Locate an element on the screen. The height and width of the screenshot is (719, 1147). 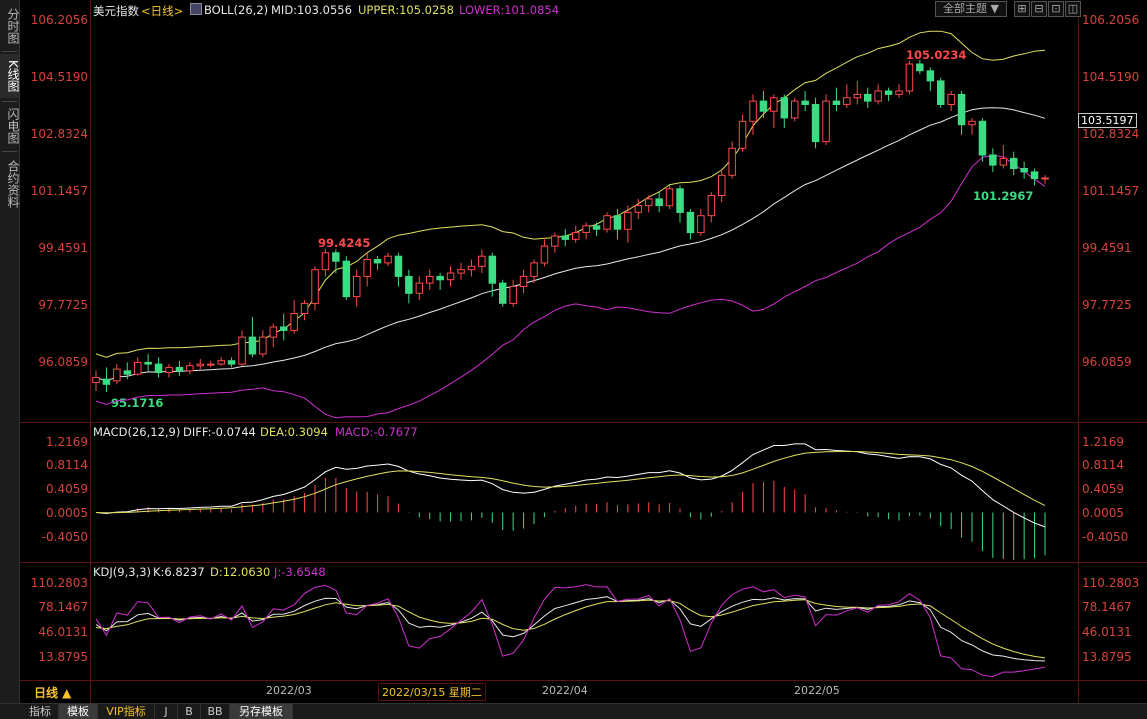
layout-maximize-icon: ⊡ is located at coordinates (1056, 9).